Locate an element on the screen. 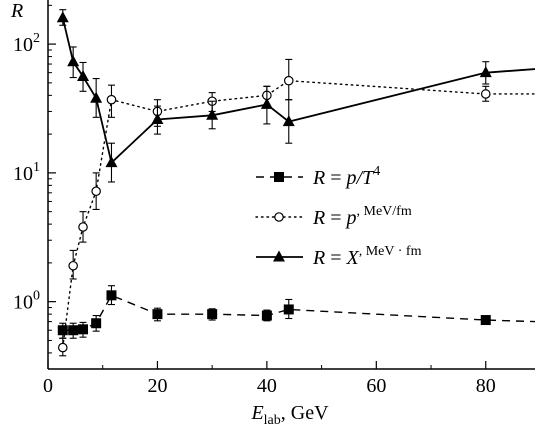 The width and height of the screenshot is (535, 431). legend-label-0: R = p/T4 is located at coordinates (346, 176).